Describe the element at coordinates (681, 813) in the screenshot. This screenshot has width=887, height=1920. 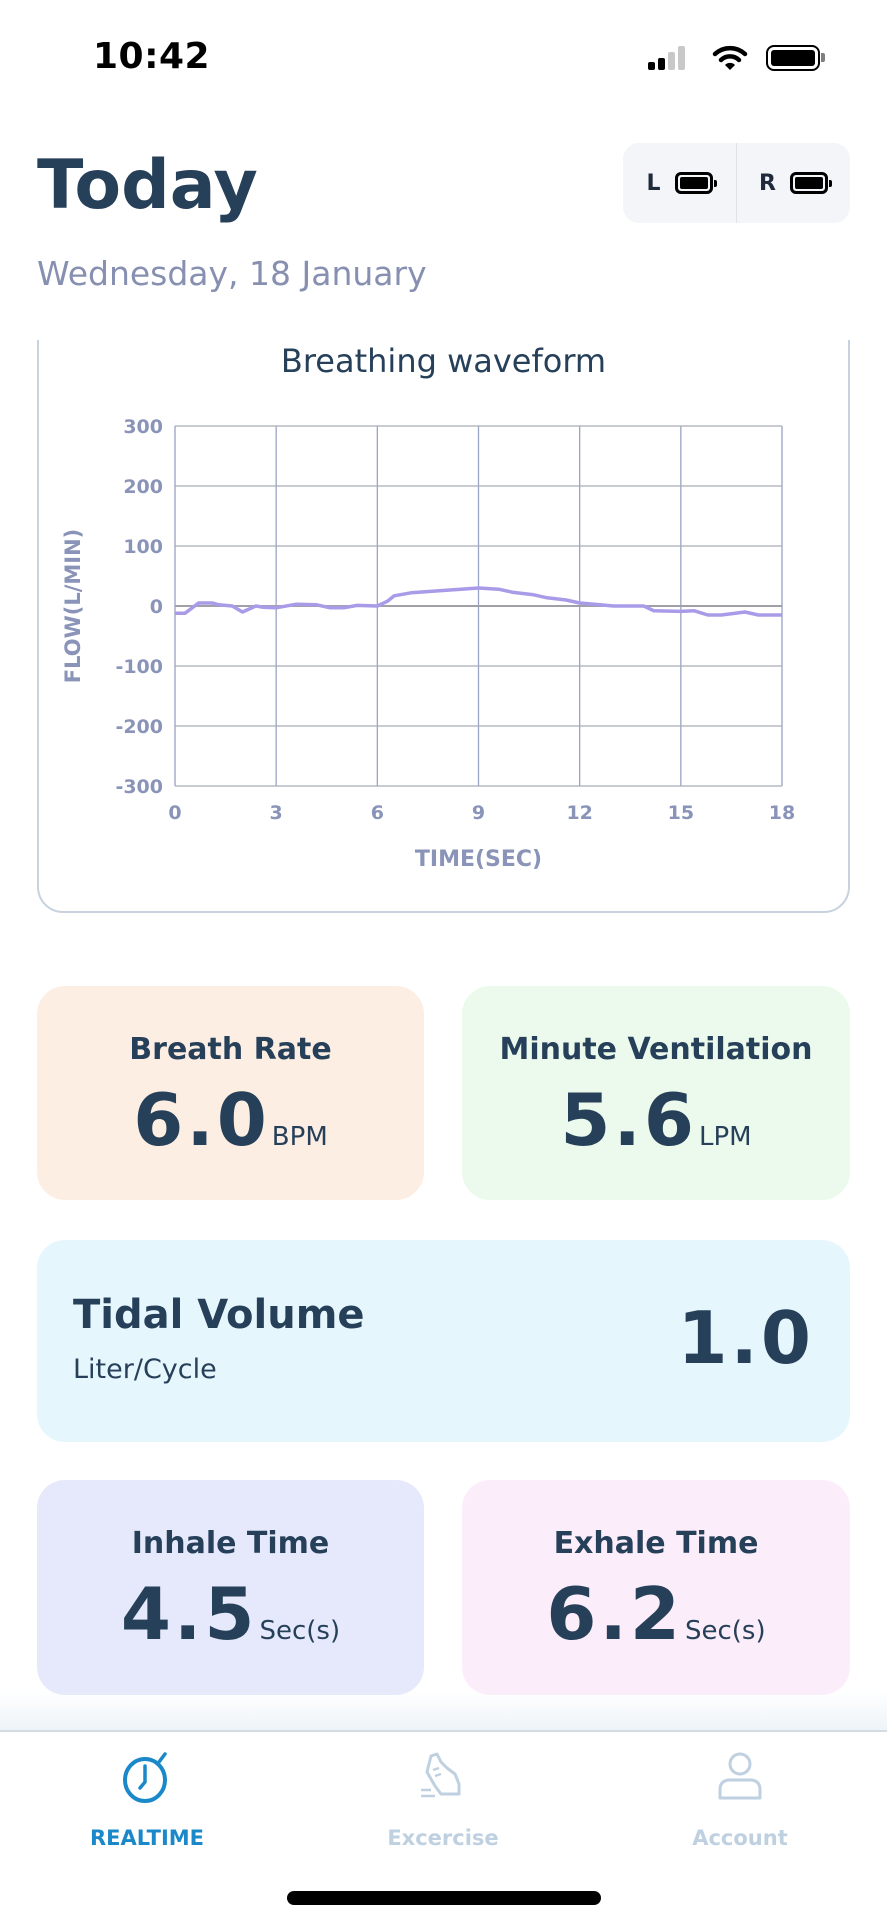
I see `x-tick-label: 15` at that location.